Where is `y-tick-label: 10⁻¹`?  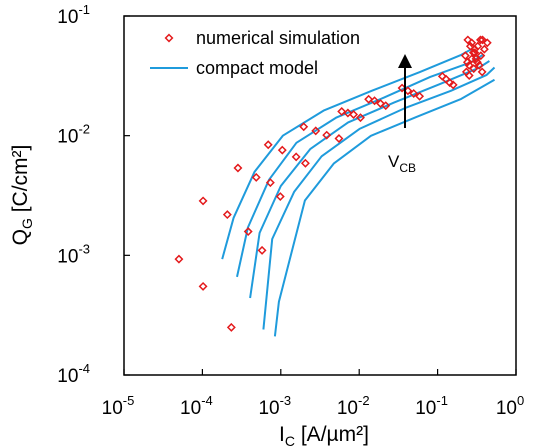 y-tick-label: 10⁻¹ is located at coordinates (73, 15).